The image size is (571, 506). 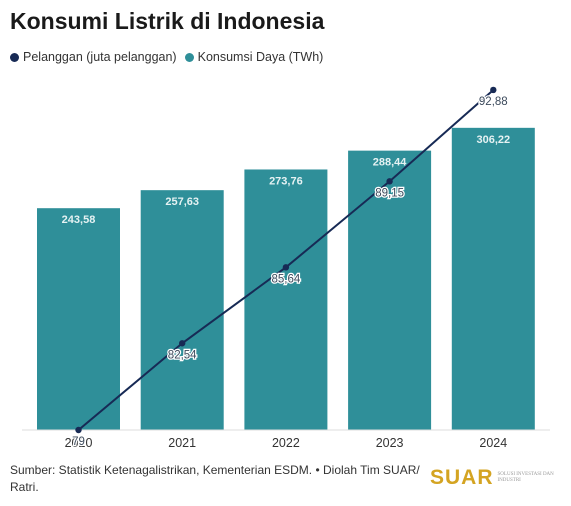 I want to click on bar-2023, so click(x=390, y=290).